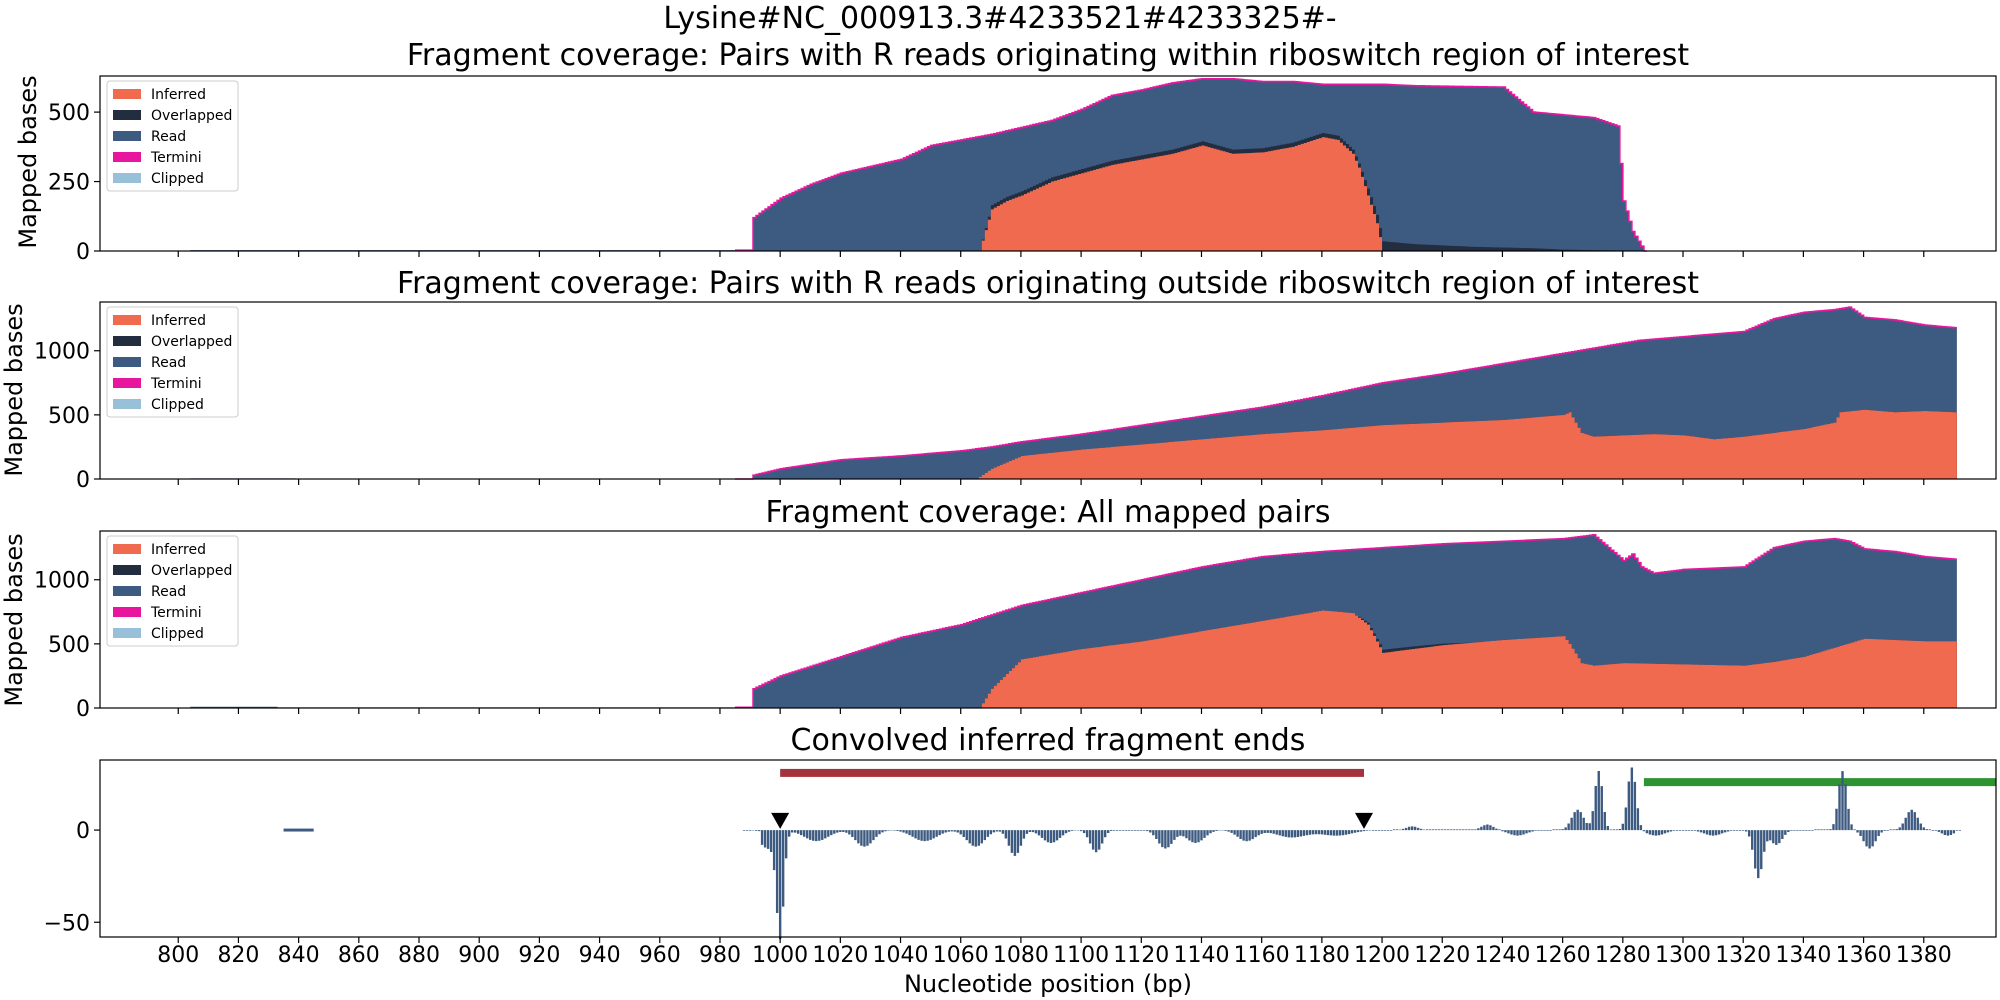  Describe the element at coordinates (479, 955) in the screenshot. I see `x-tick-label: 900` at that location.